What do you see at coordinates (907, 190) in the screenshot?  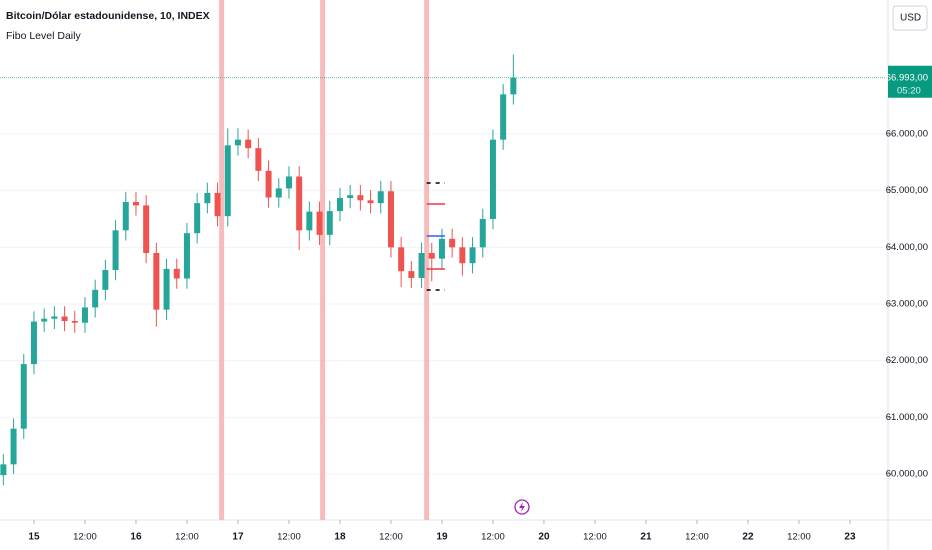 I see `y-tick-label: 65.000,00` at bounding box center [907, 190].